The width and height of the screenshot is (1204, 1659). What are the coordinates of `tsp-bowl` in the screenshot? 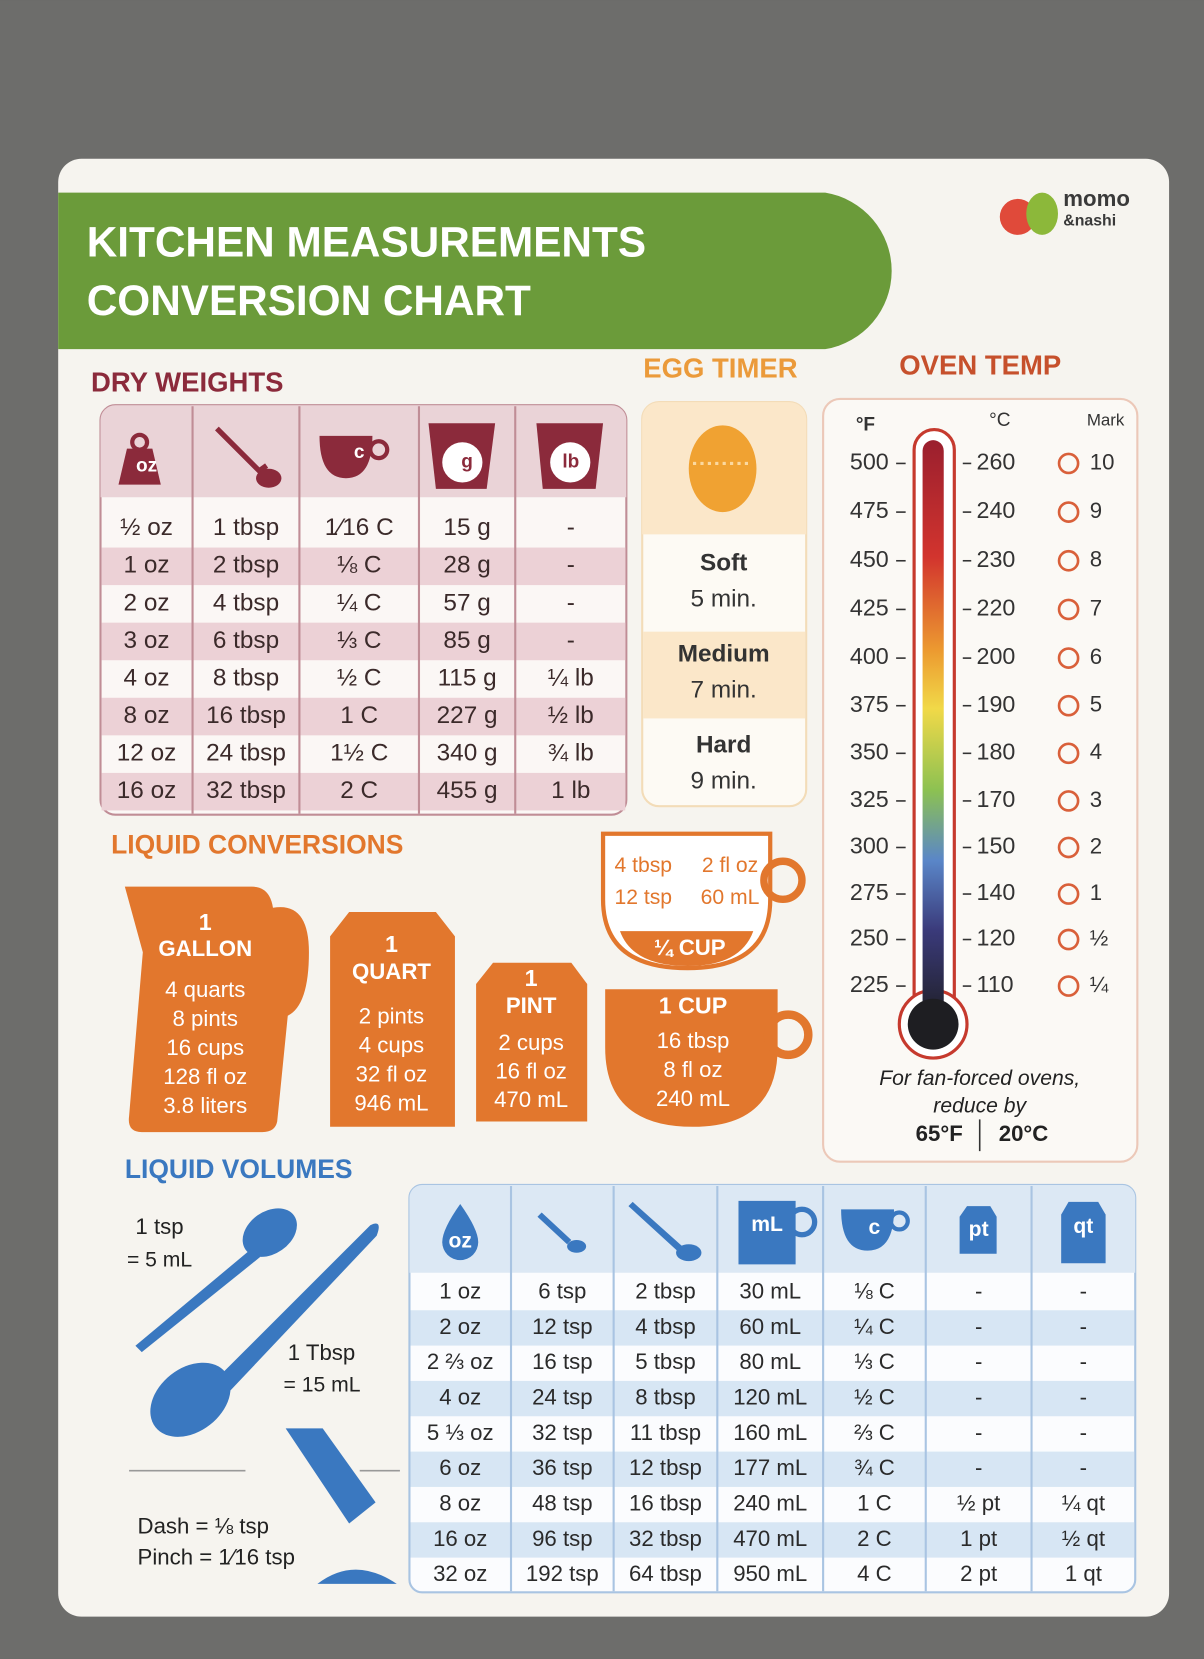 It's located at (269, 1232).